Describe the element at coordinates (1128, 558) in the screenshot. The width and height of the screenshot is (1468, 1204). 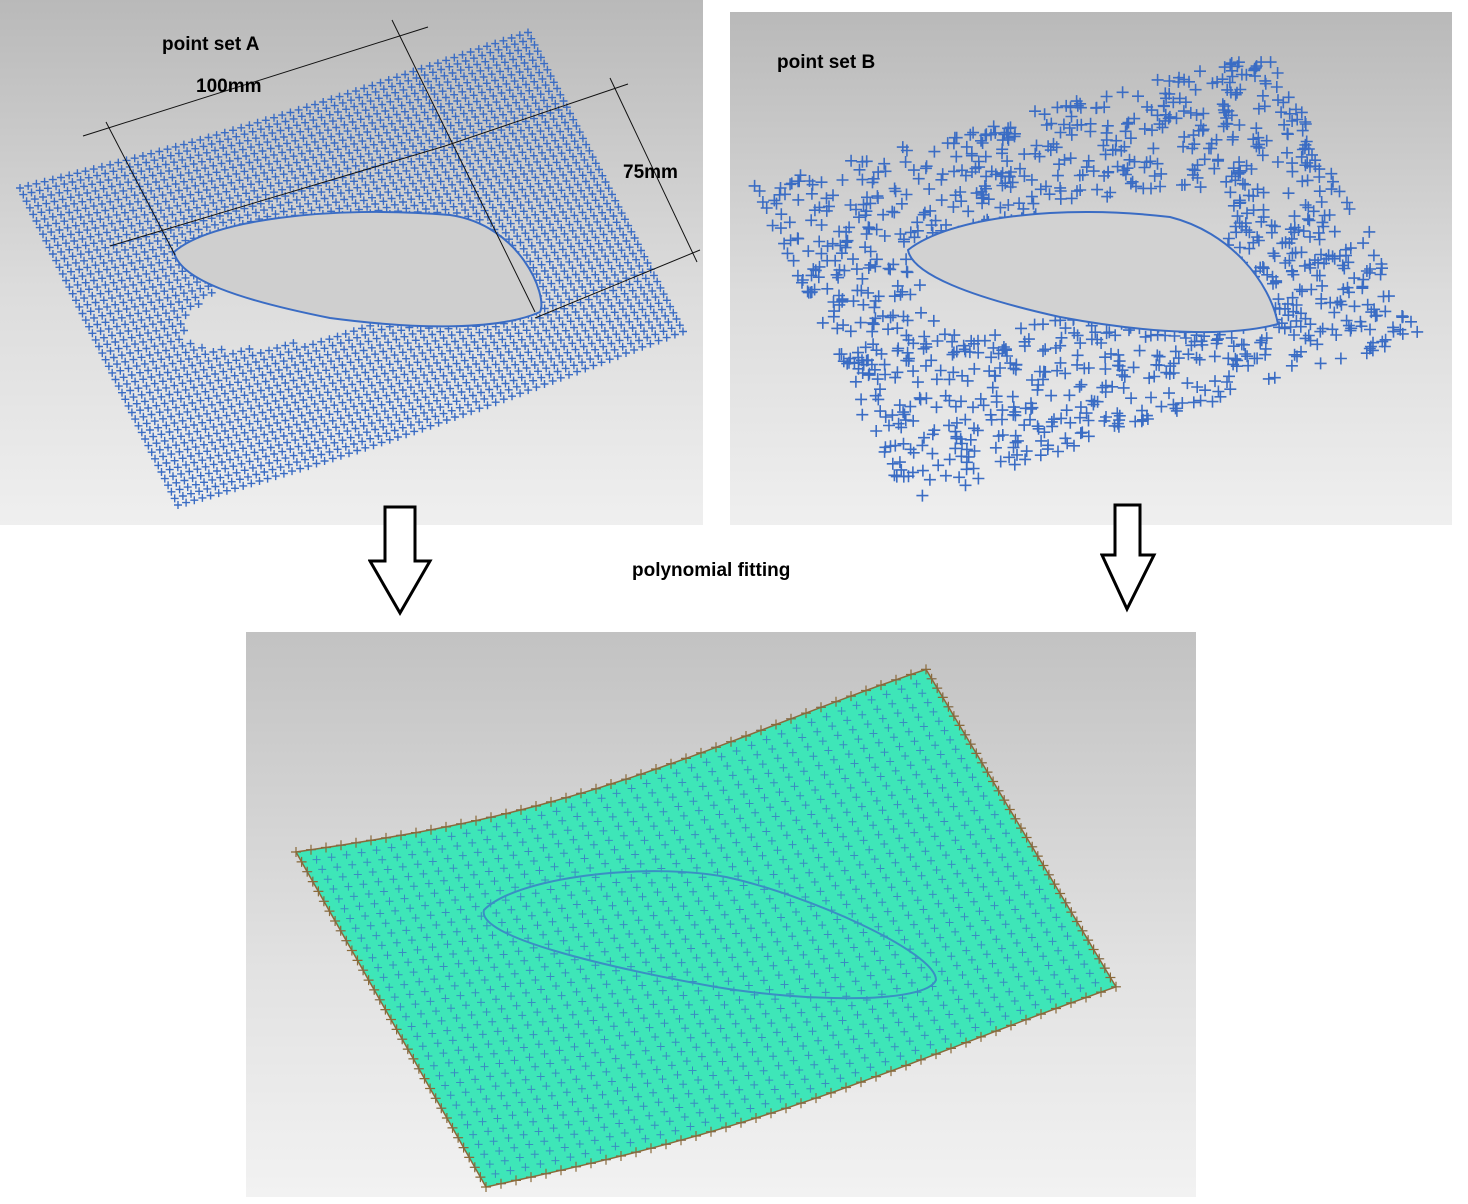
I see `down-arrow-right-icon` at that location.